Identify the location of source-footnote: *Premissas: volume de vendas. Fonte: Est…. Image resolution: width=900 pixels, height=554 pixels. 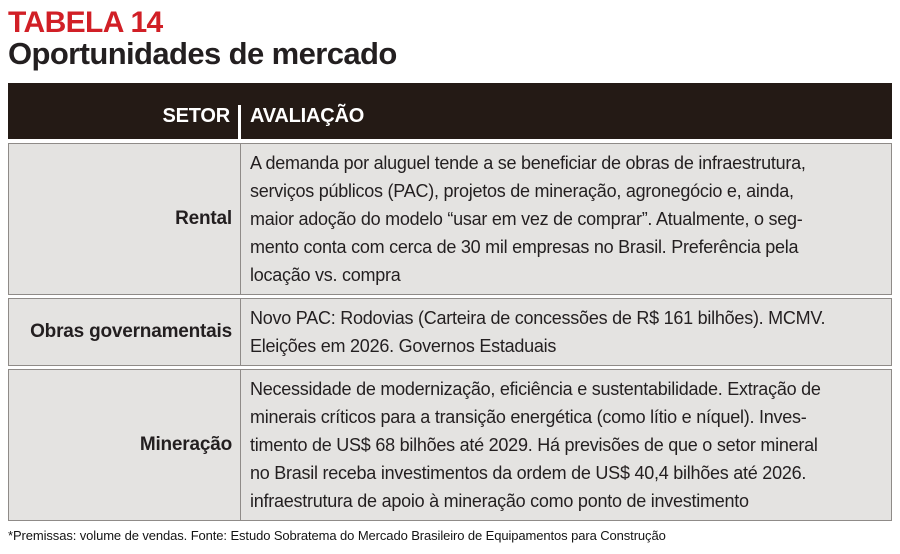
(337, 536).